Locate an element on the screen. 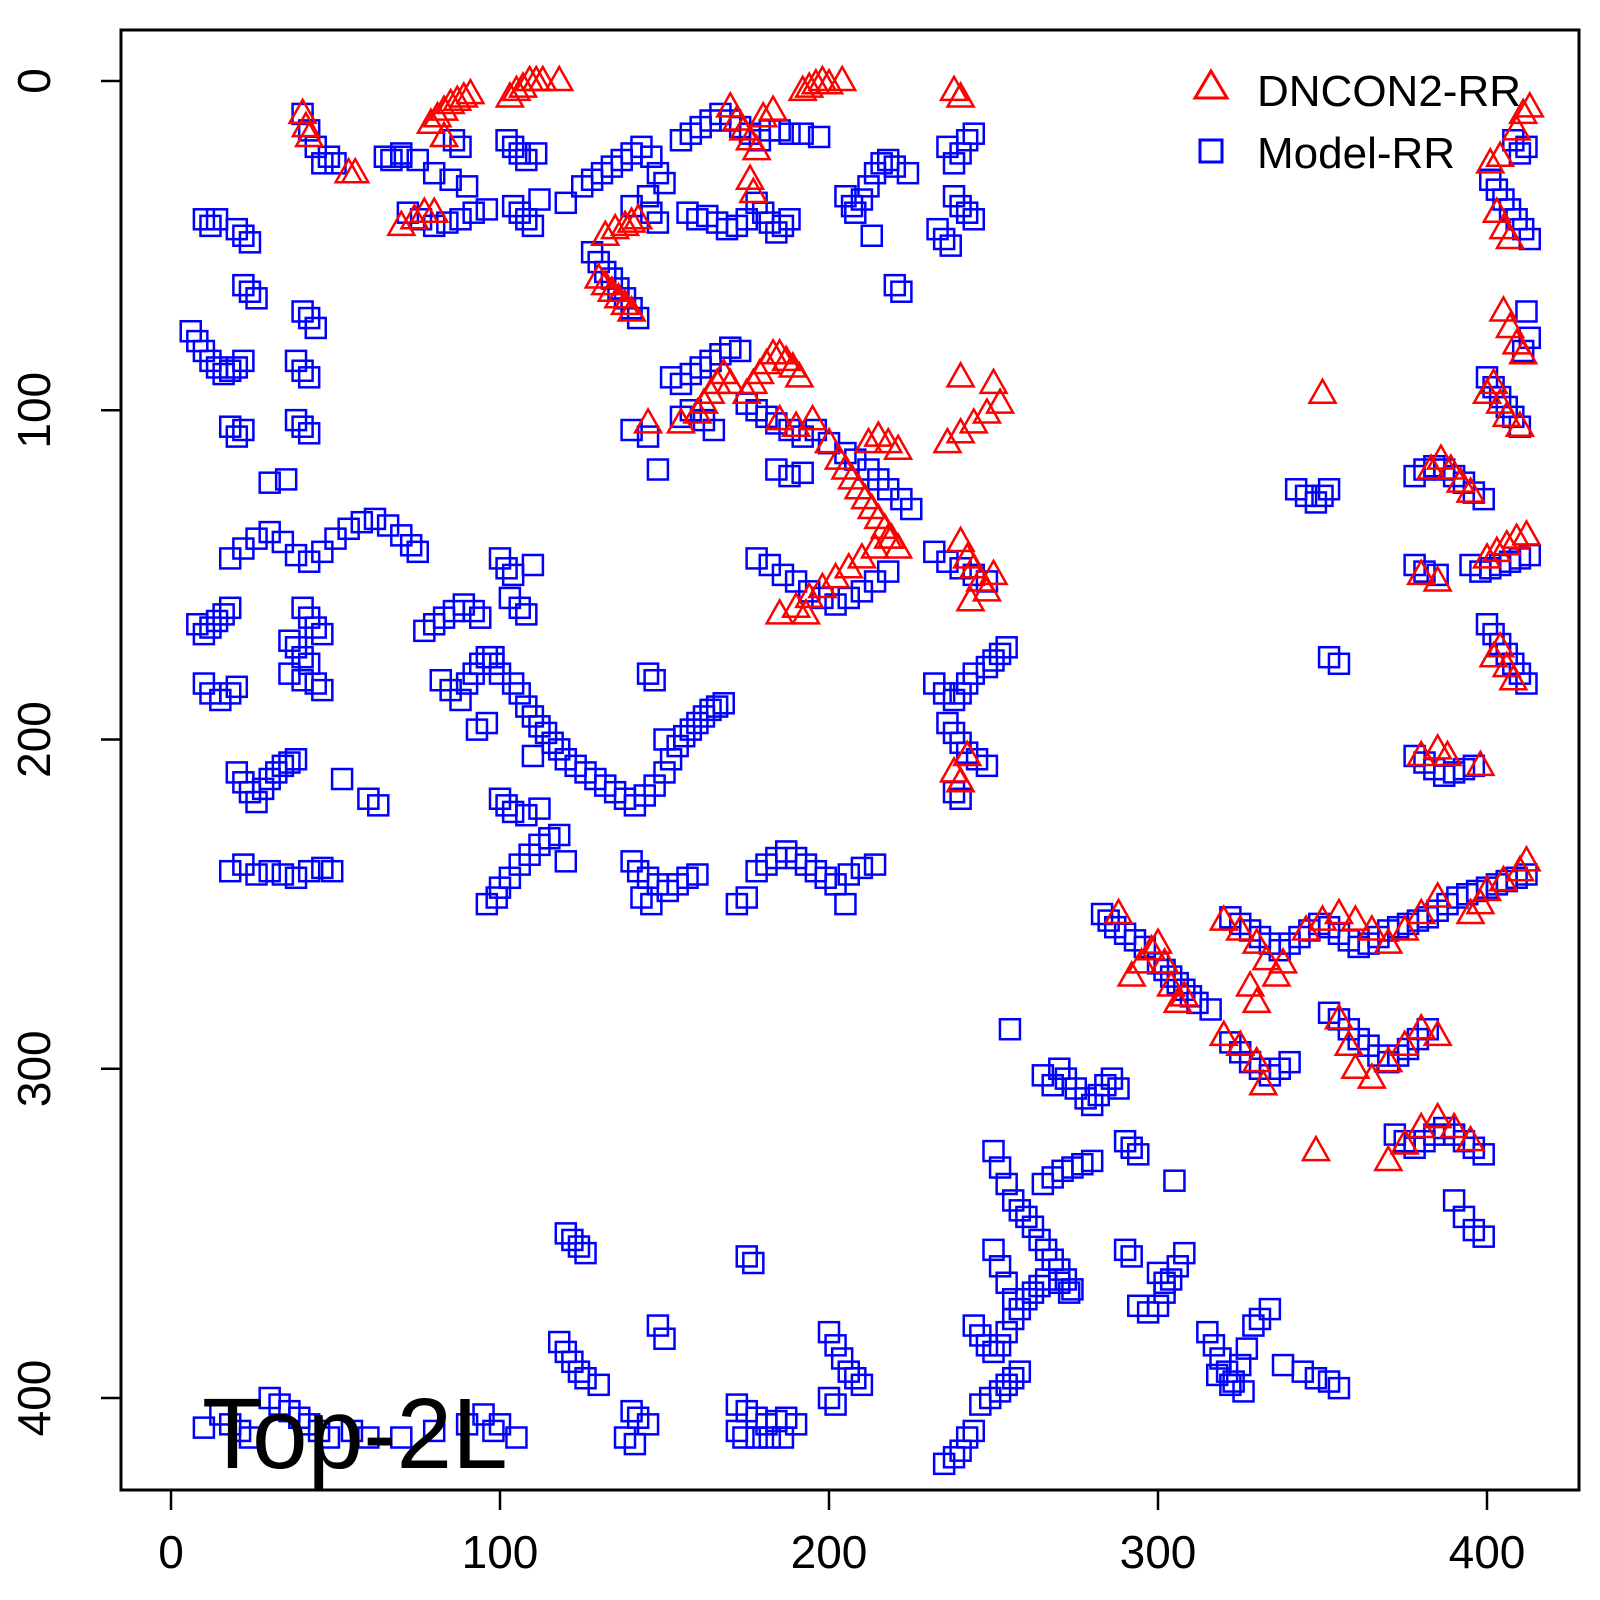  legend-label-model-rr: Model-RR is located at coordinates (1356, 153).